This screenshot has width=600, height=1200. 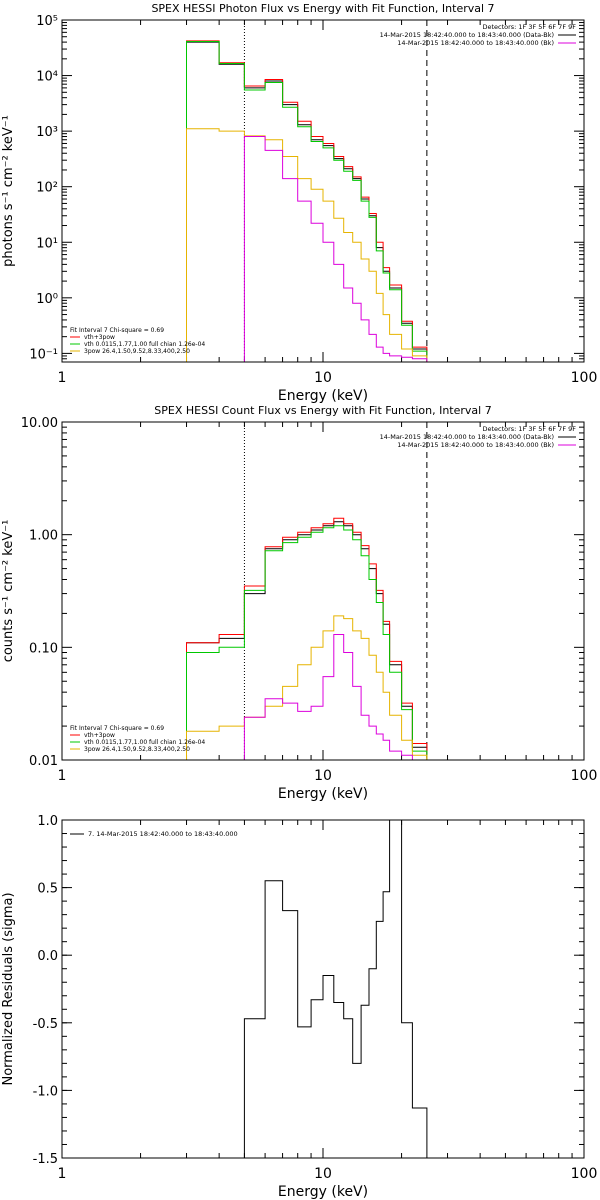 I want to click on y-tick-label: 10⁻¹, so click(x=43, y=354).